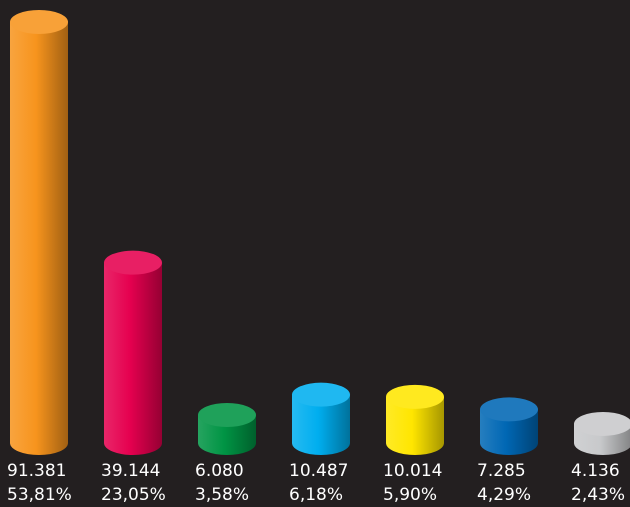 The image size is (630, 507). I want to click on bar-percent-label: 23,05%, so click(133, 495).